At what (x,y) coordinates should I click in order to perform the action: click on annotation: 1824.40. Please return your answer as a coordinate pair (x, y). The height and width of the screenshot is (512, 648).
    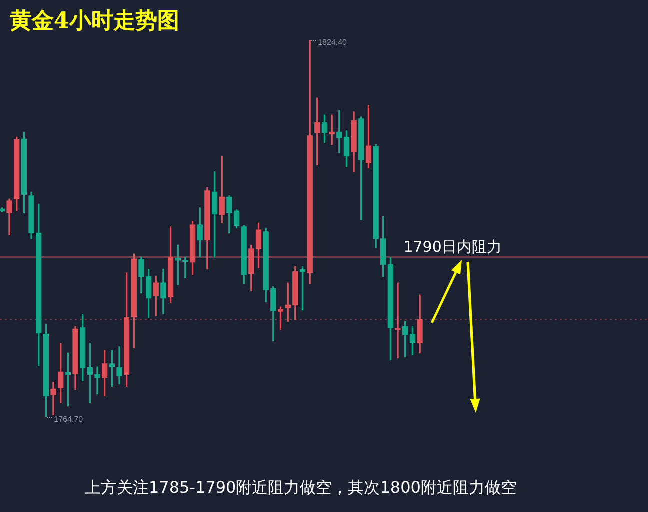
    Looking at the image, I should click on (333, 43).